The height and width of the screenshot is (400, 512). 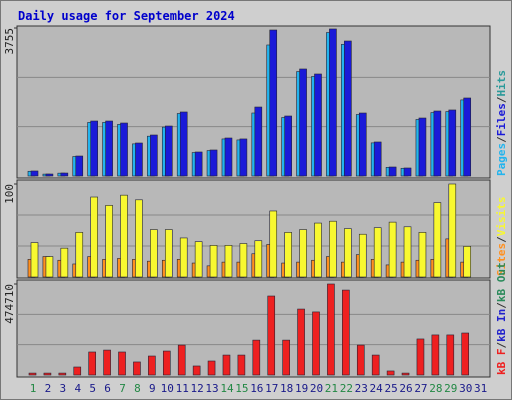 I want to click on x-tick-label: 11, so click(x=182, y=388).